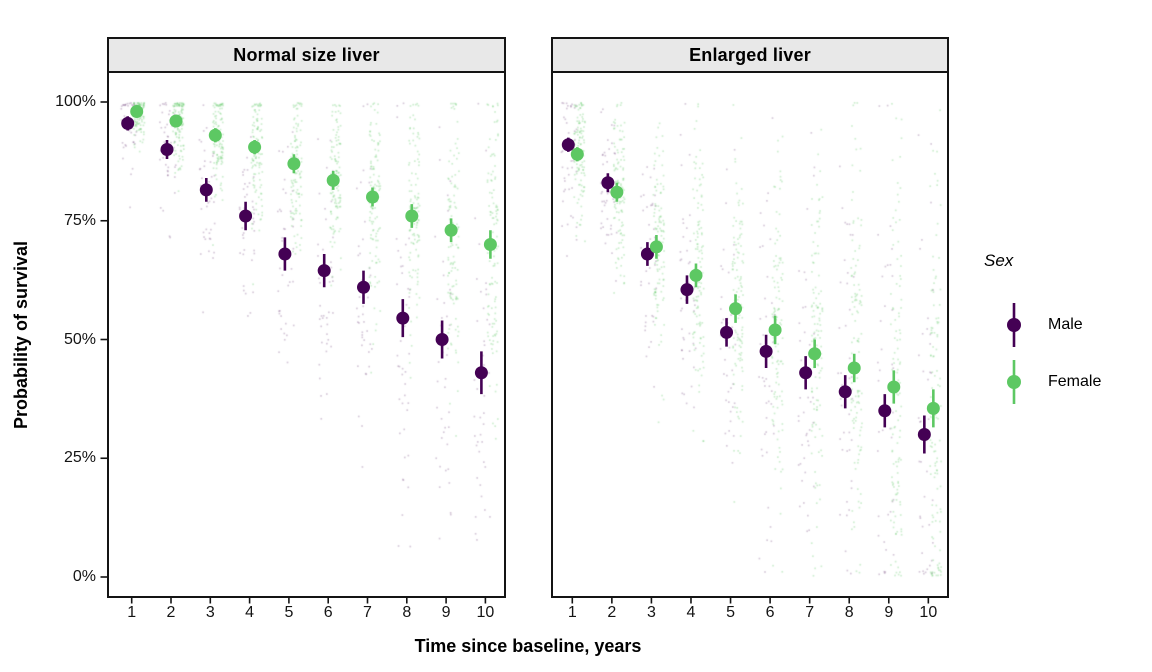 This screenshot has height=672, width=1152. Describe the element at coordinates (79, 220) in the screenshot. I see `y-tick-label: 75%` at that location.